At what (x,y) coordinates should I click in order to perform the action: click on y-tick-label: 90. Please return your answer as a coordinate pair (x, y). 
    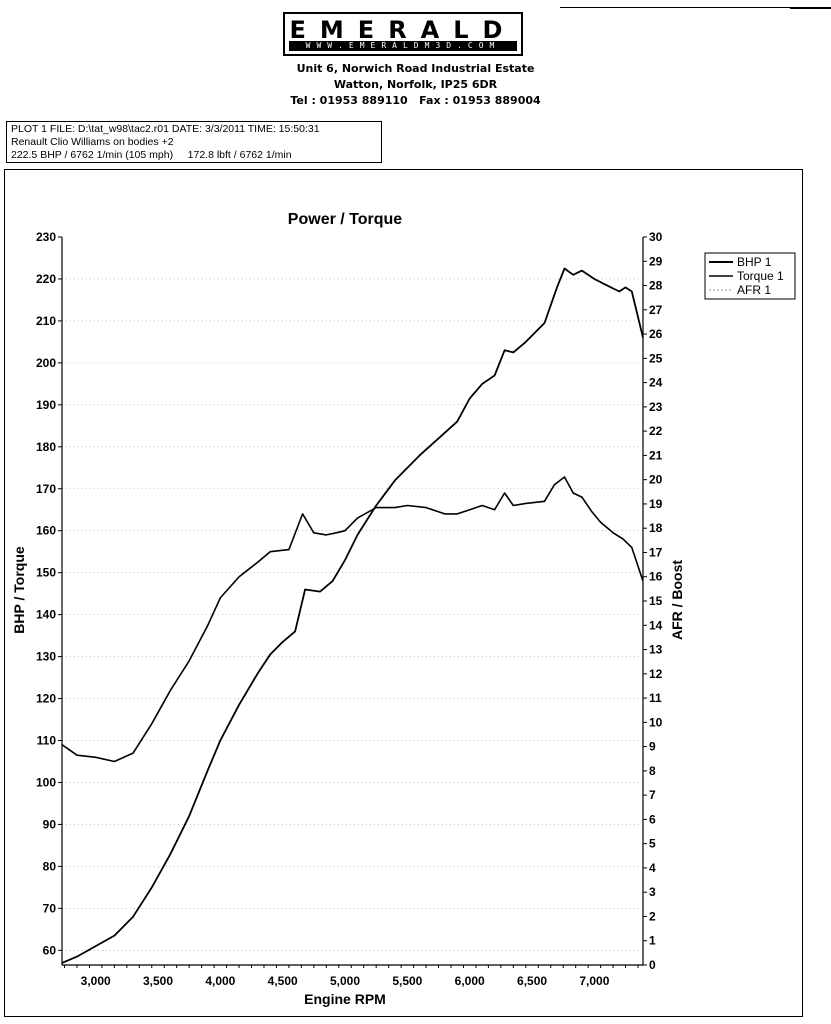
    Looking at the image, I should click on (50, 824).